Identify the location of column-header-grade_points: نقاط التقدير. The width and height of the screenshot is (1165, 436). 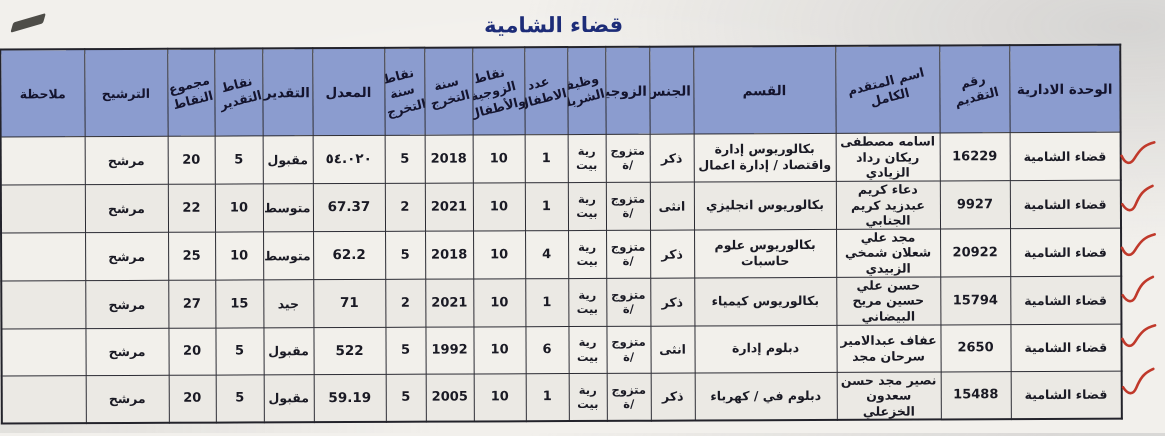
(238, 92).